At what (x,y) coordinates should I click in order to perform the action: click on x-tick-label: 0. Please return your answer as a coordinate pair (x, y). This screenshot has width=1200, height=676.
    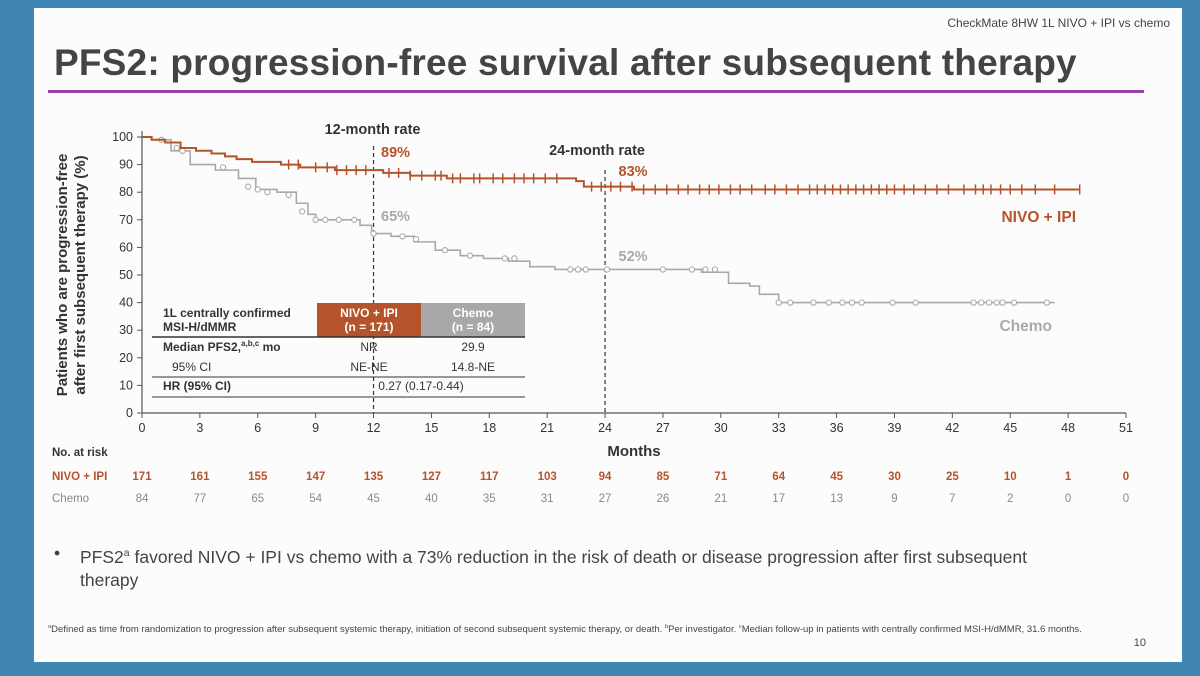
    Looking at the image, I should click on (142, 428).